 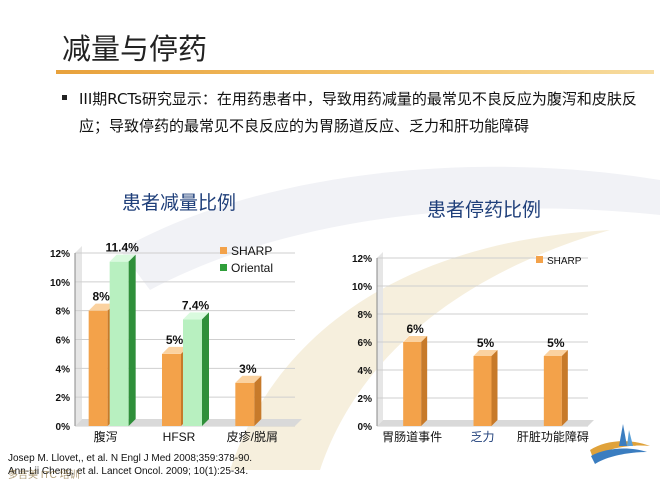 I want to click on data-label: 7.4%, so click(x=196, y=305).